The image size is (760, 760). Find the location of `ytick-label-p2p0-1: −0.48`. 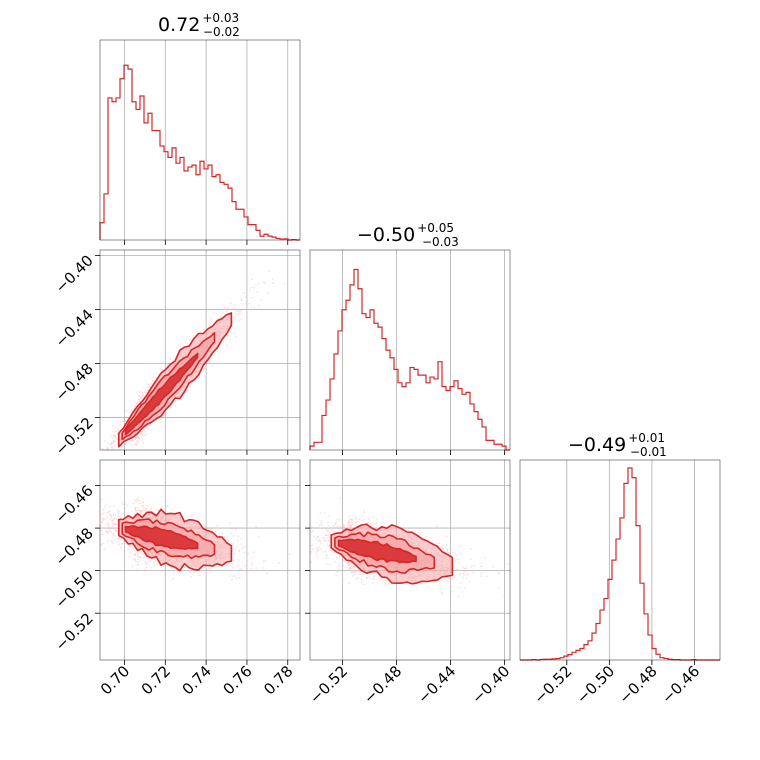

ytick-label-p2p0-1: −0.48 is located at coordinates (74, 546).